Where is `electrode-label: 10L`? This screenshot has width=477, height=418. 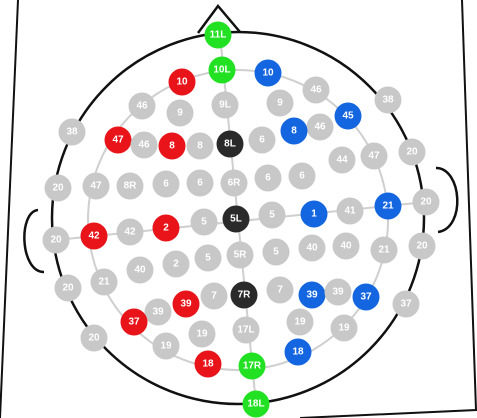
electrode-label: 10L is located at coordinates (221, 70).